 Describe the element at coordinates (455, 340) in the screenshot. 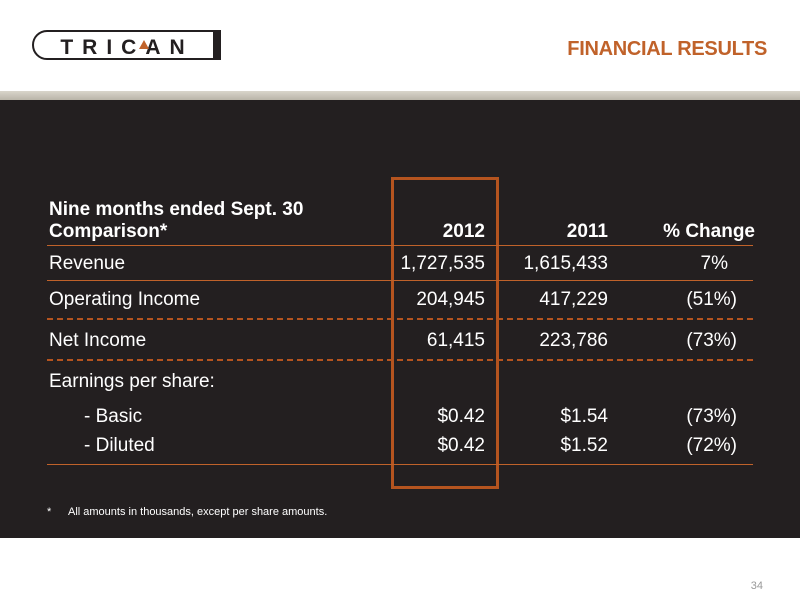

I see `row-net-income-2012: 61,415` at that location.